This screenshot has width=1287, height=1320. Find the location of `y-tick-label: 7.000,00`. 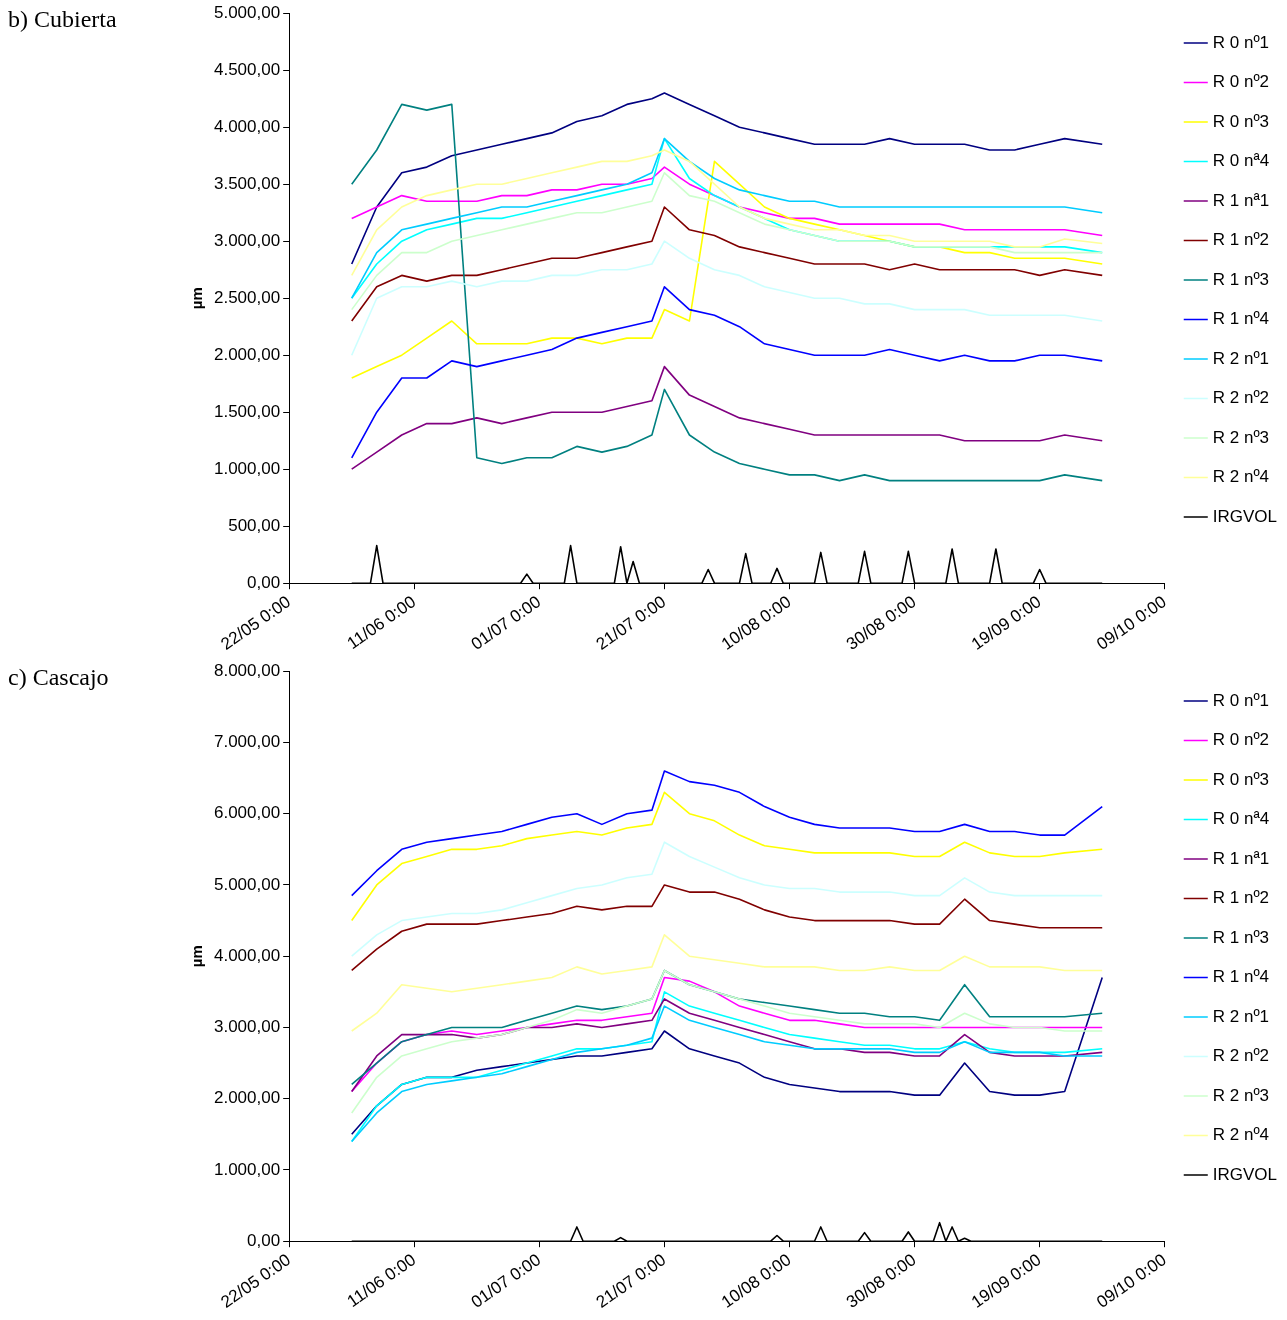

y-tick-label: 7.000,00 is located at coordinates (247, 742).